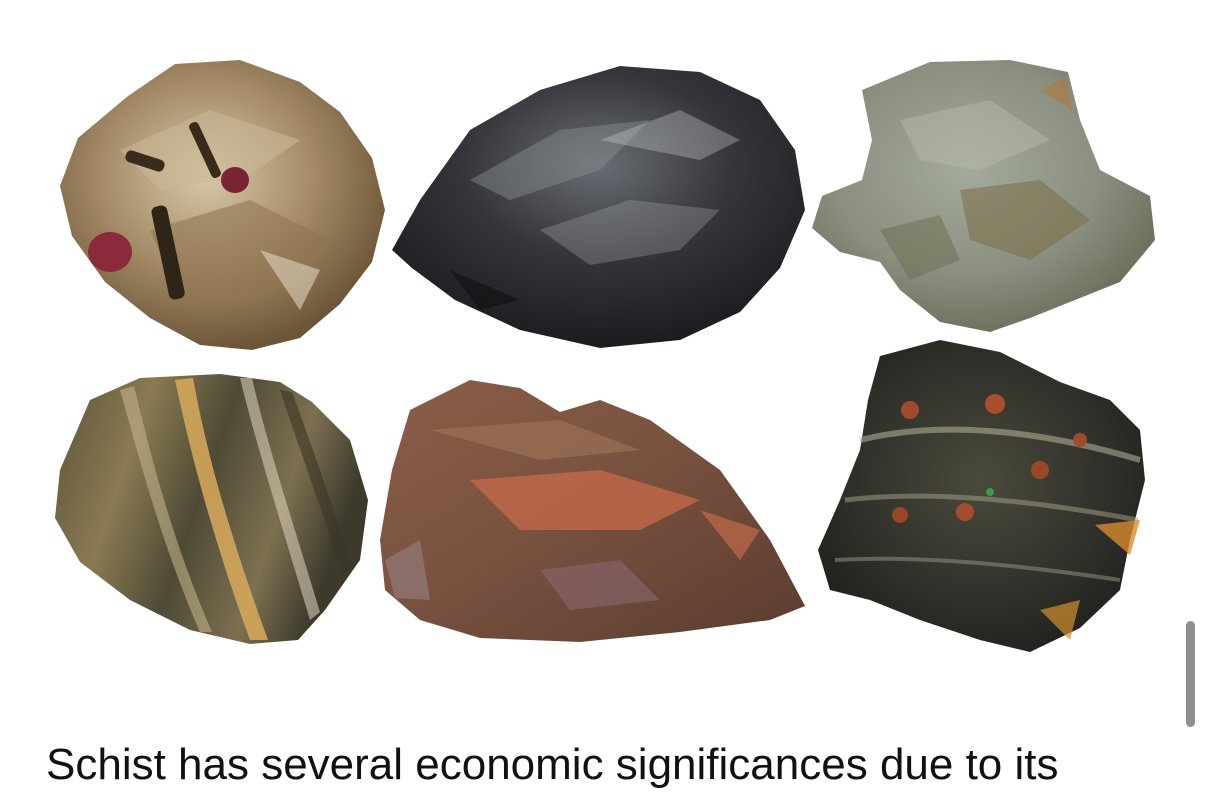 The height and width of the screenshot is (805, 1206). What do you see at coordinates (983, 196) in the screenshot?
I see `chlorite-schist-specimen` at bounding box center [983, 196].